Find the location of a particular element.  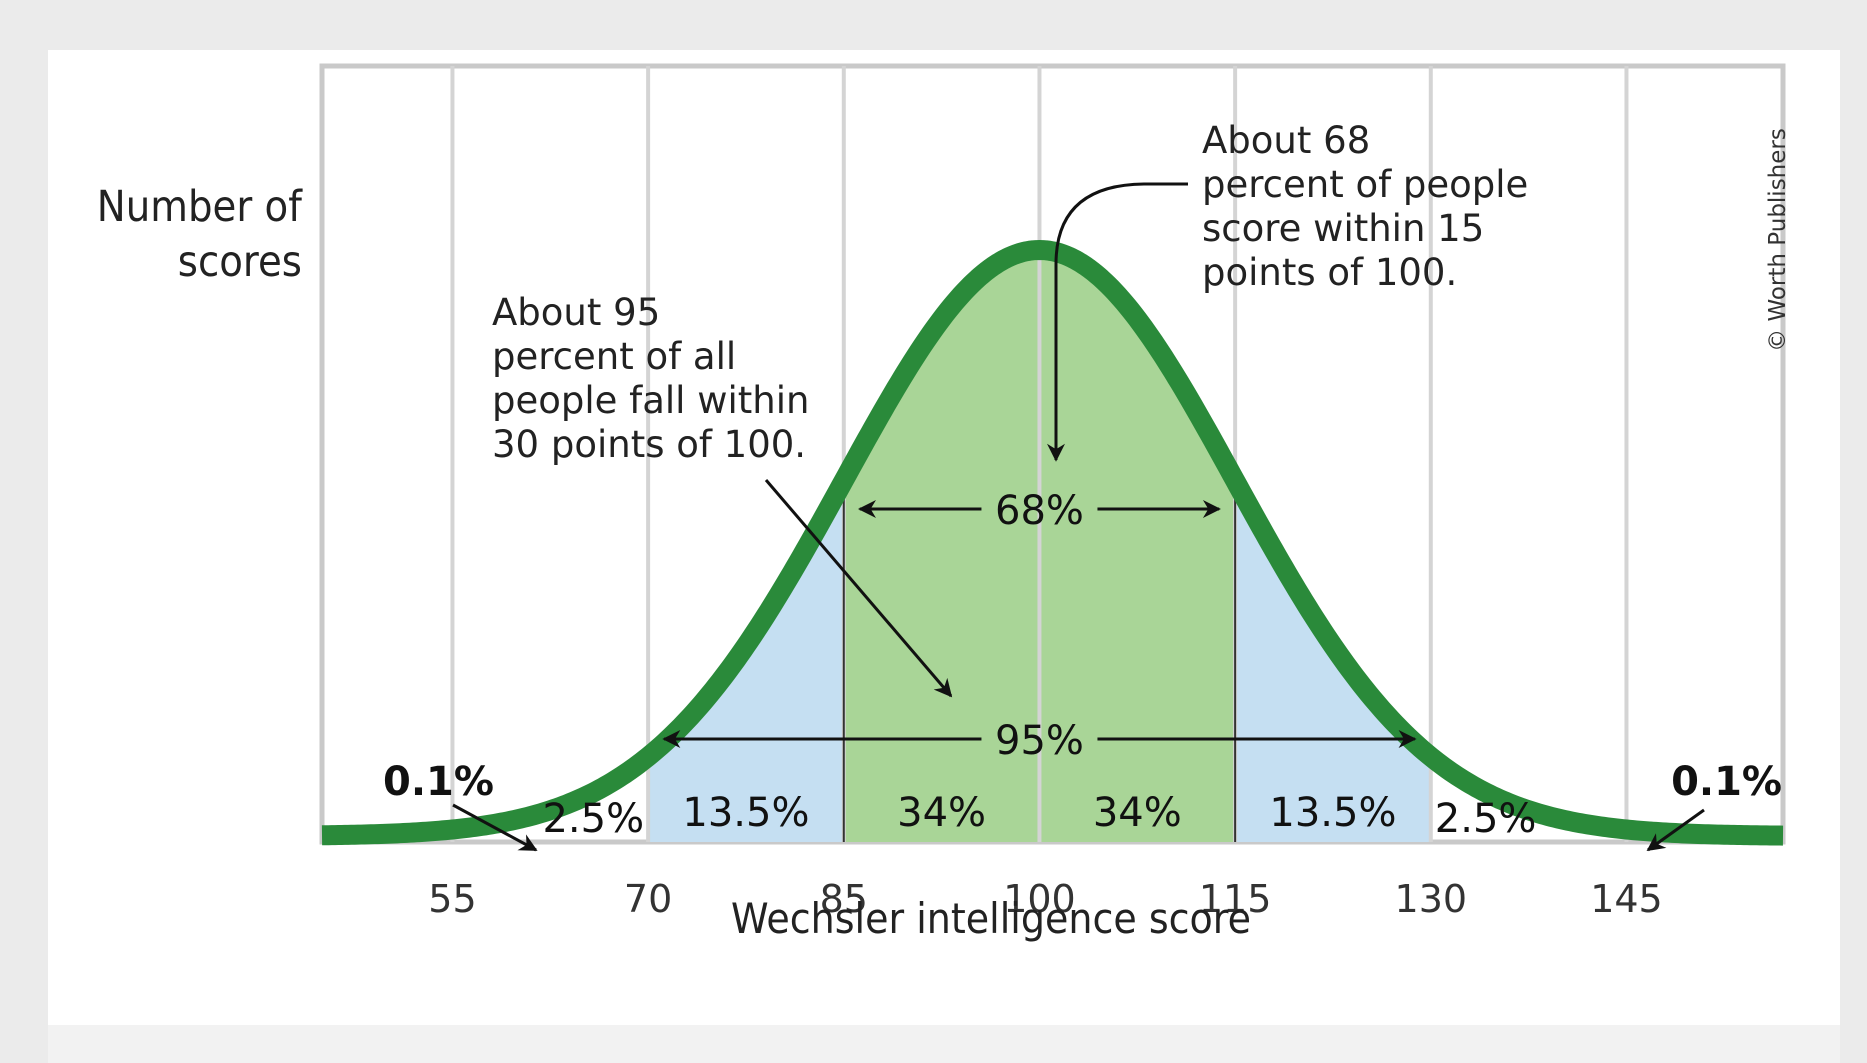

annotation-68-arrow is located at coordinates (1117, 322).